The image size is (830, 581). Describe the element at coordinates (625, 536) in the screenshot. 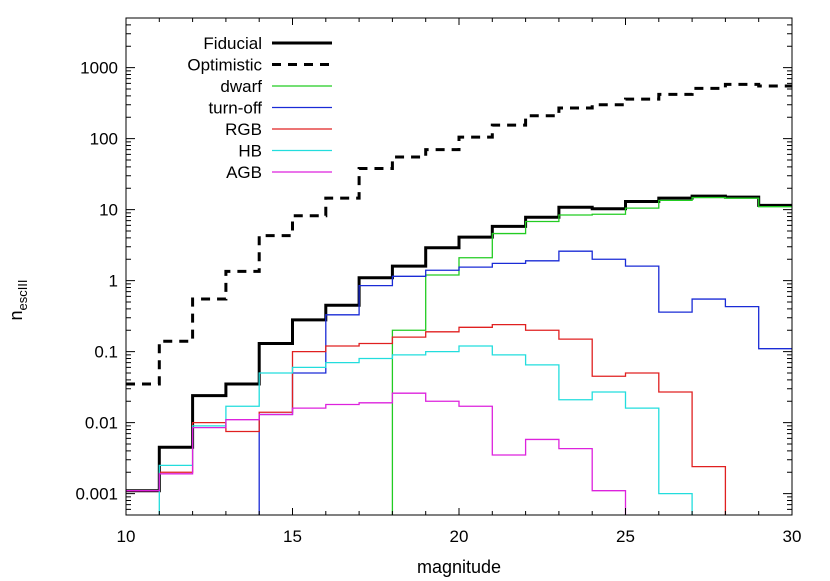

I see `x-tick-label: 25` at that location.